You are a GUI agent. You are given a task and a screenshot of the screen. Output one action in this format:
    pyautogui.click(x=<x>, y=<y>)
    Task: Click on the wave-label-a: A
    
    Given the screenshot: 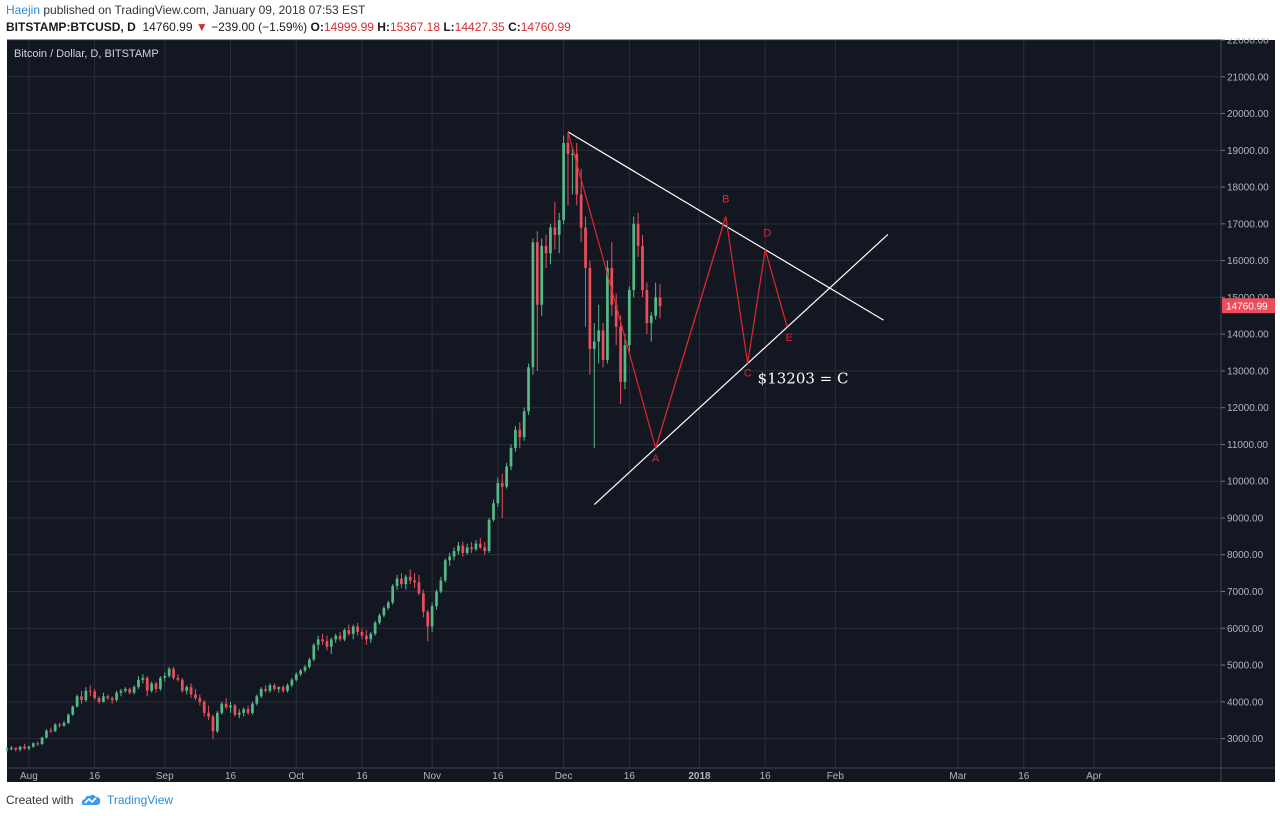 What is the action you would take?
    pyautogui.click(x=656, y=459)
    